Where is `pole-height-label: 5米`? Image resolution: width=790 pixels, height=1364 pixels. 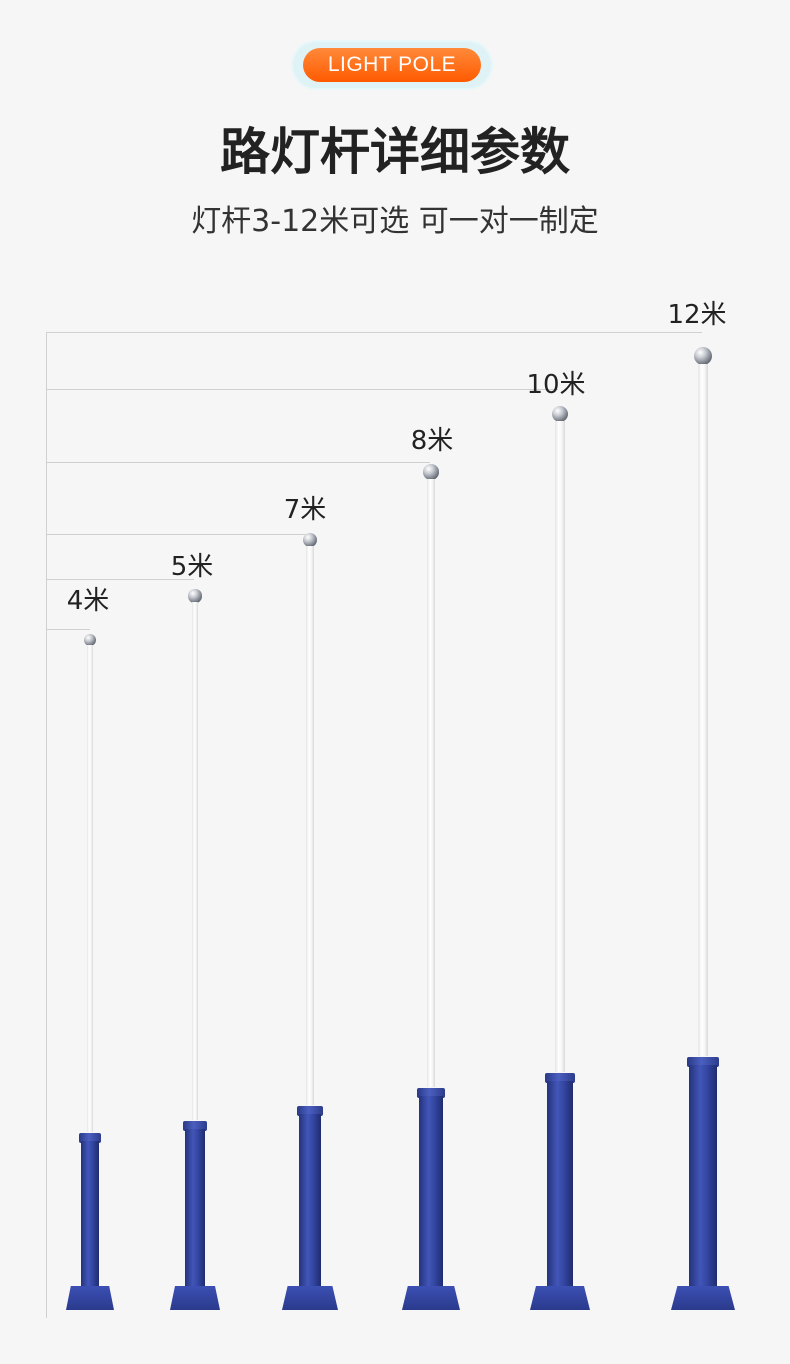 pole-height-label: 5米 is located at coordinates (192, 567).